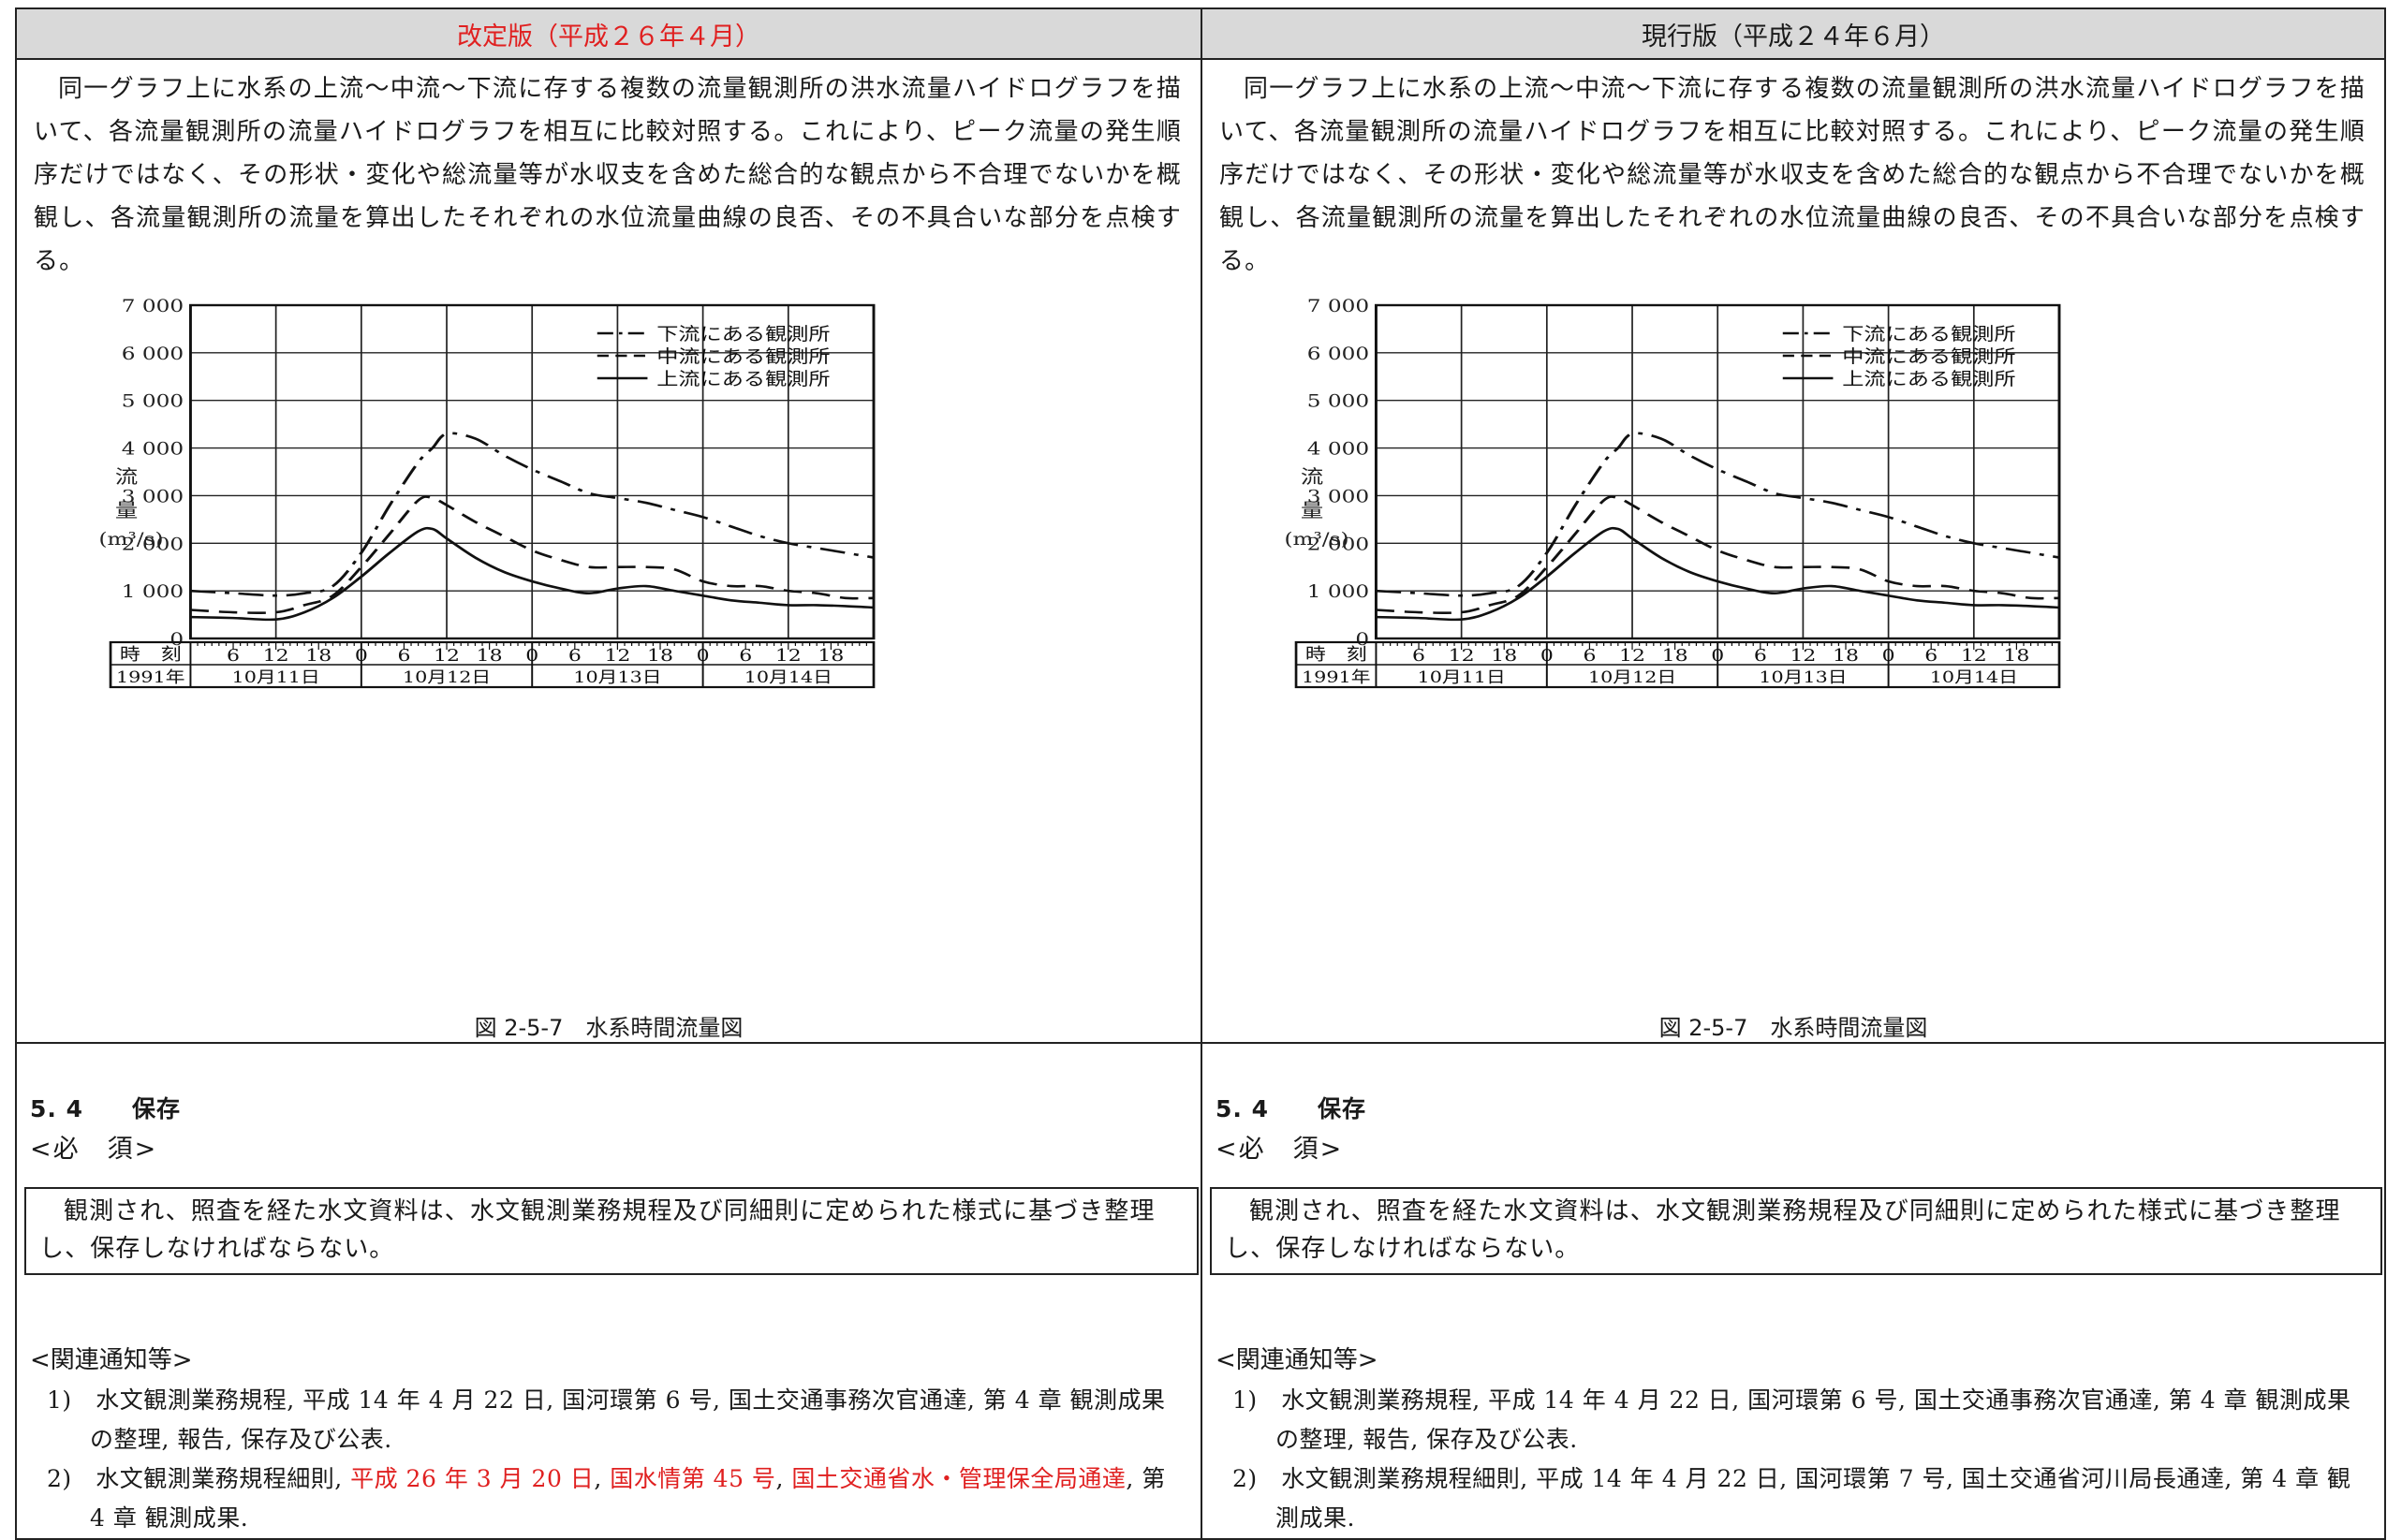 The width and height of the screenshot is (2387, 1540). Describe the element at coordinates (94, 1149) in the screenshot. I see `revised-section-sub: <必 須>` at that location.